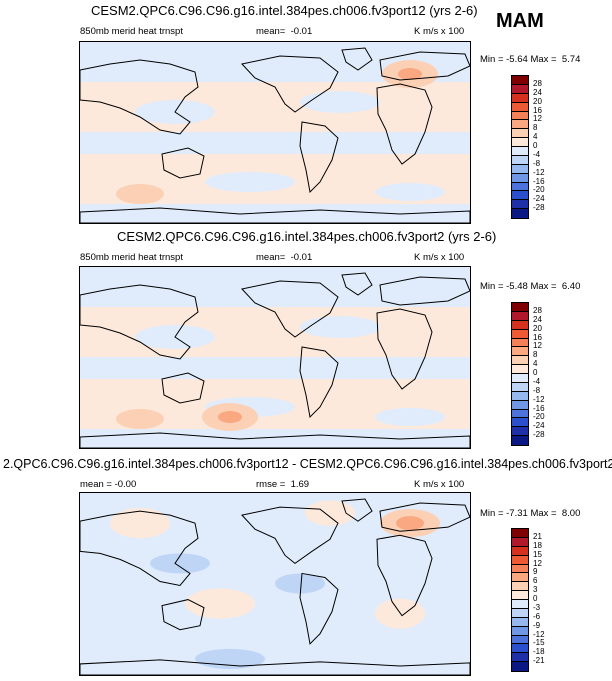 This screenshot has width=612, height=681. Describe the element at coordinates (537, 625) in the screenshot. I see `colorbar-tick-label: -9` at that location.